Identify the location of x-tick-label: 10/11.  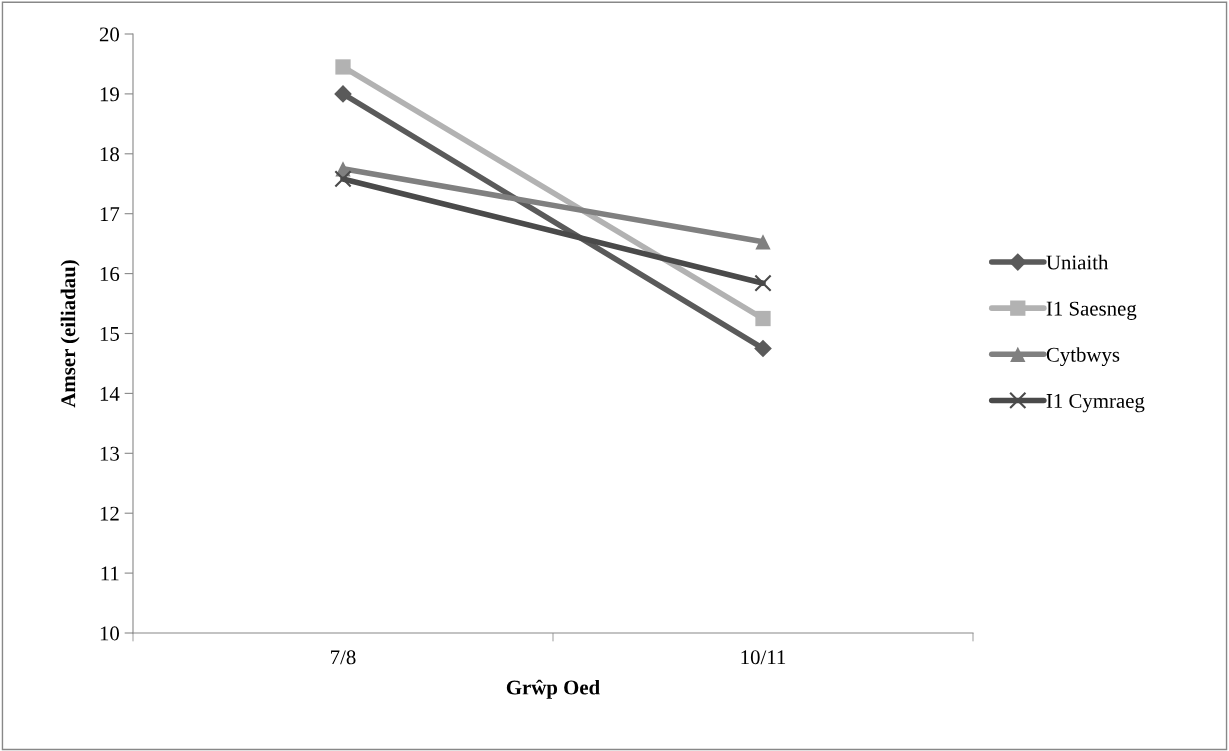
(763, 657).